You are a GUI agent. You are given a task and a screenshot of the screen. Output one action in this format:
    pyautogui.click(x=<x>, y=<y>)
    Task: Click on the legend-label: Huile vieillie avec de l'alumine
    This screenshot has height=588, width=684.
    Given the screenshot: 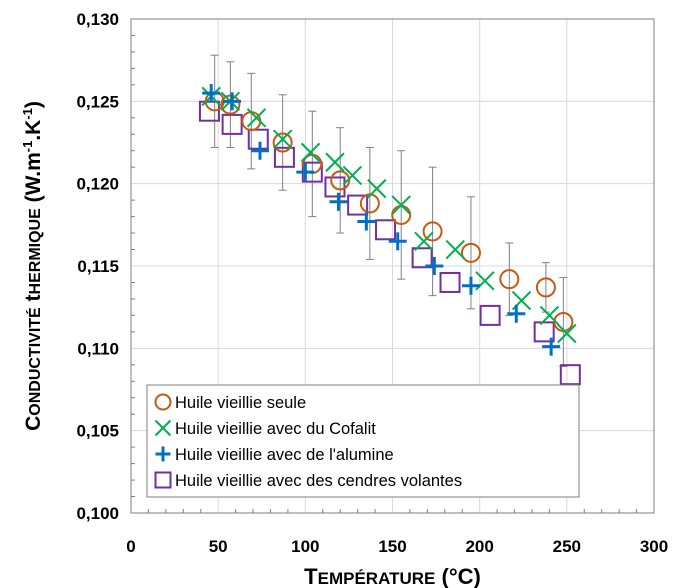 What is the action you would take?
    pyautogui.click(x=284, y=455)
    